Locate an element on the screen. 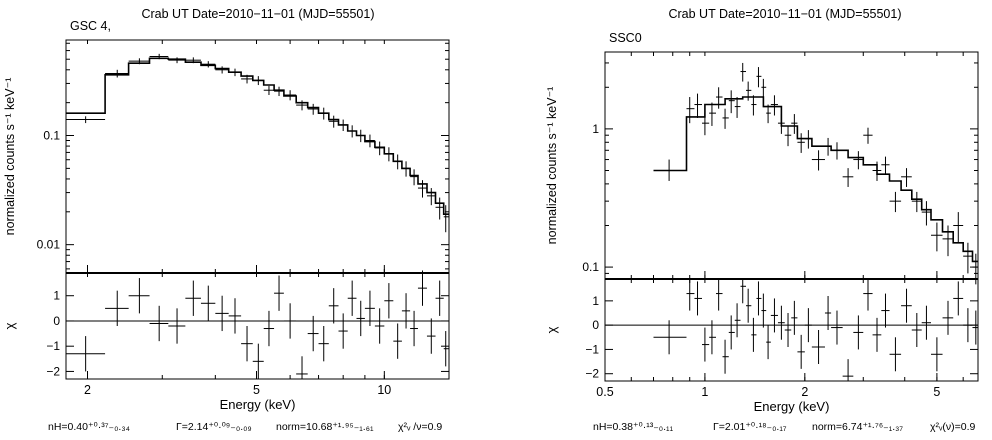 This screenshot has height=440, width=992. fit-param-chi2: χ²ᵥ /ν=0.9 is located at coordinates (420, 427).